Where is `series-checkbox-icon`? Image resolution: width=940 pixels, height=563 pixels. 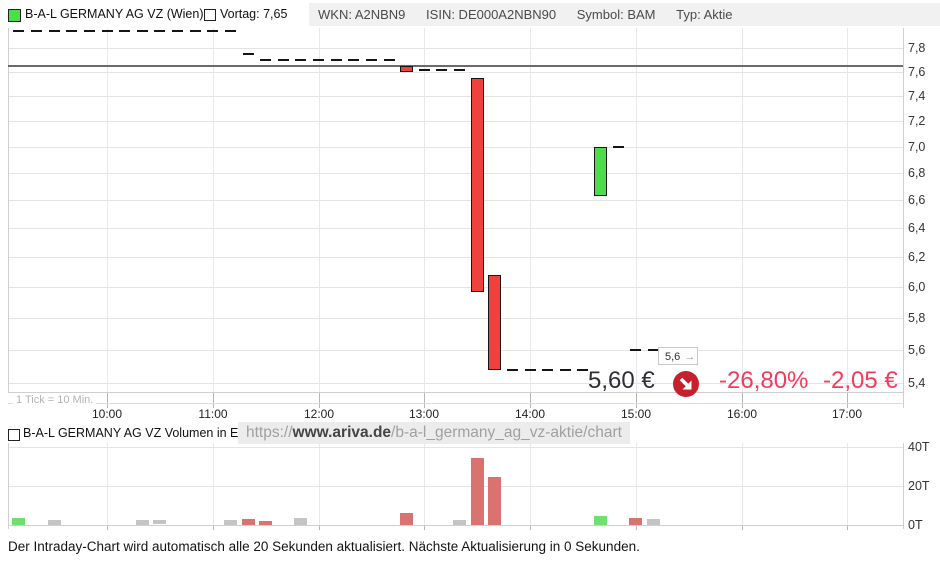 series-checkbox-icon is located at coordinates (14, 15).